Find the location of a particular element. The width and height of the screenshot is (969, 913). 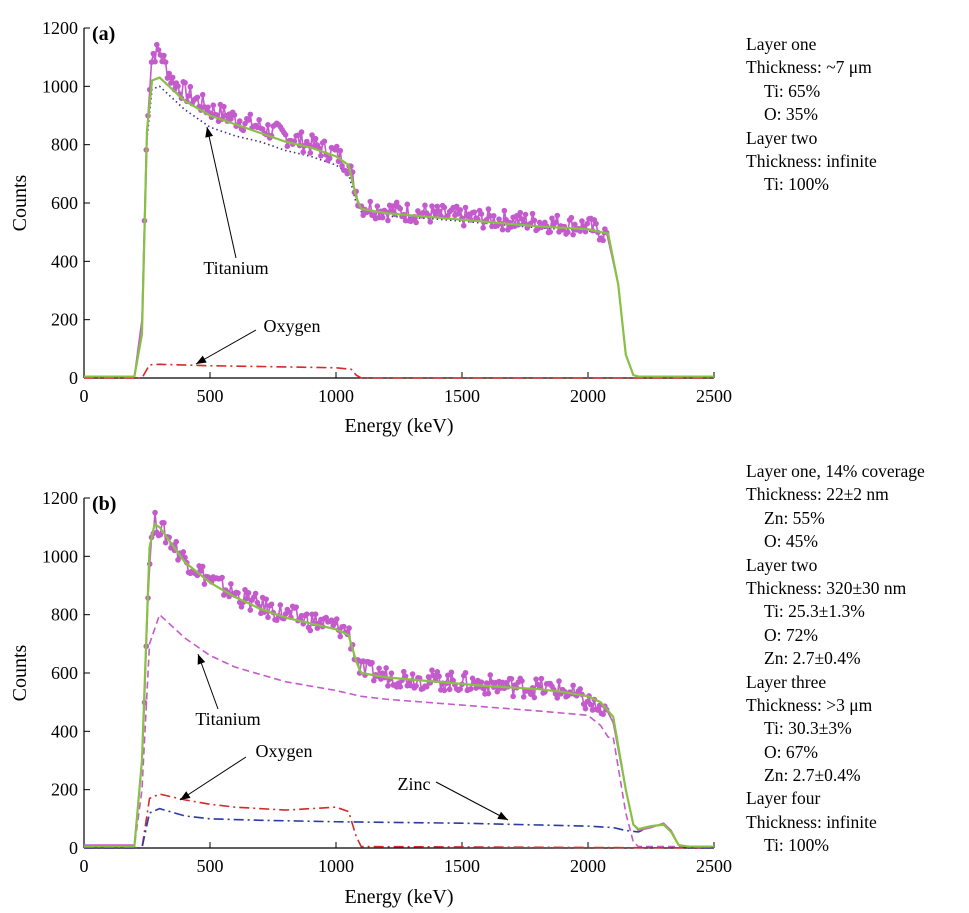

zinc-arrow is located at coordinates (472, 801).